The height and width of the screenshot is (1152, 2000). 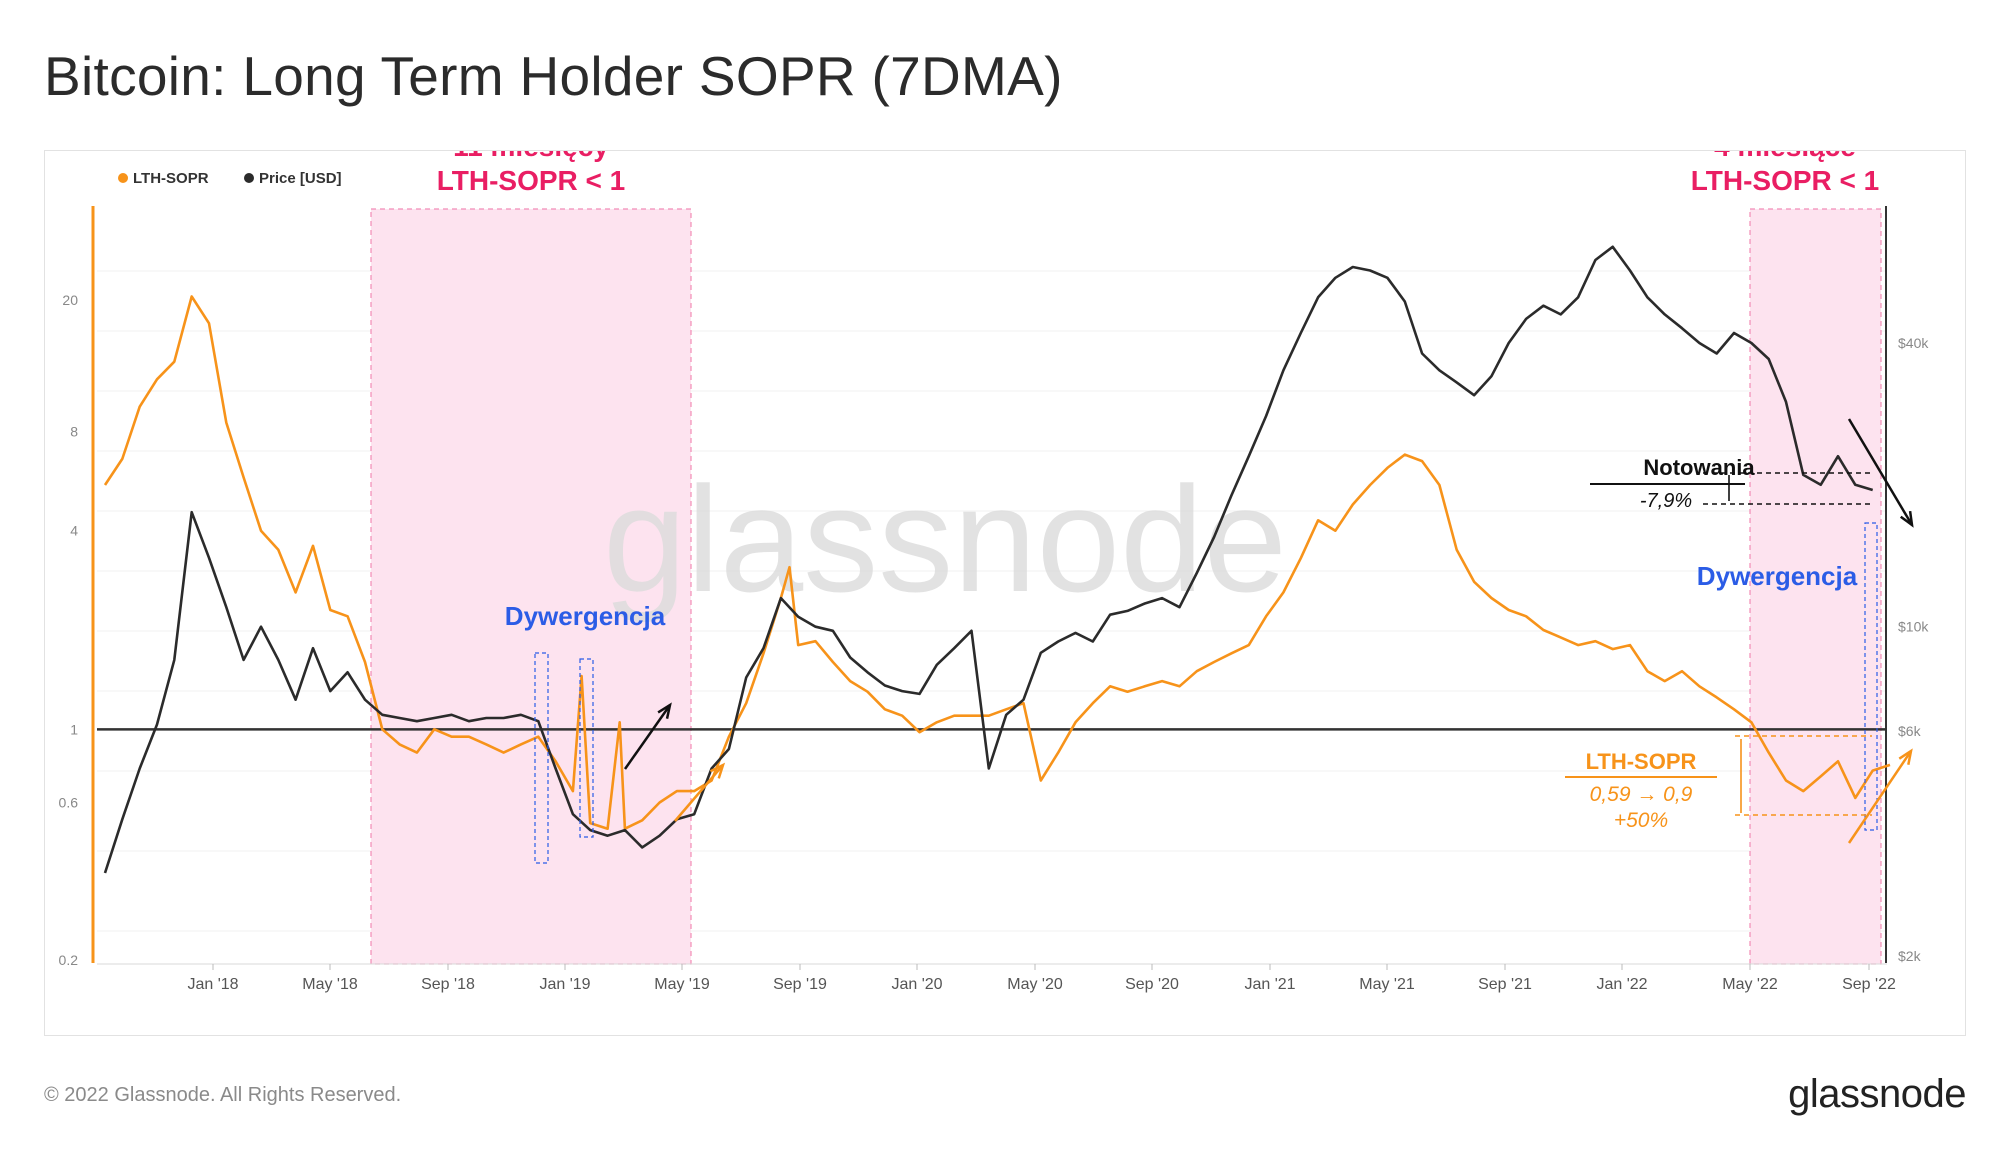 What do you see at coordinates (223, 1095) in the screenshot?
I see `copyright-text: © 2022 Glassnode. All Rights Reserved.` at bounding box center [223, 1095].